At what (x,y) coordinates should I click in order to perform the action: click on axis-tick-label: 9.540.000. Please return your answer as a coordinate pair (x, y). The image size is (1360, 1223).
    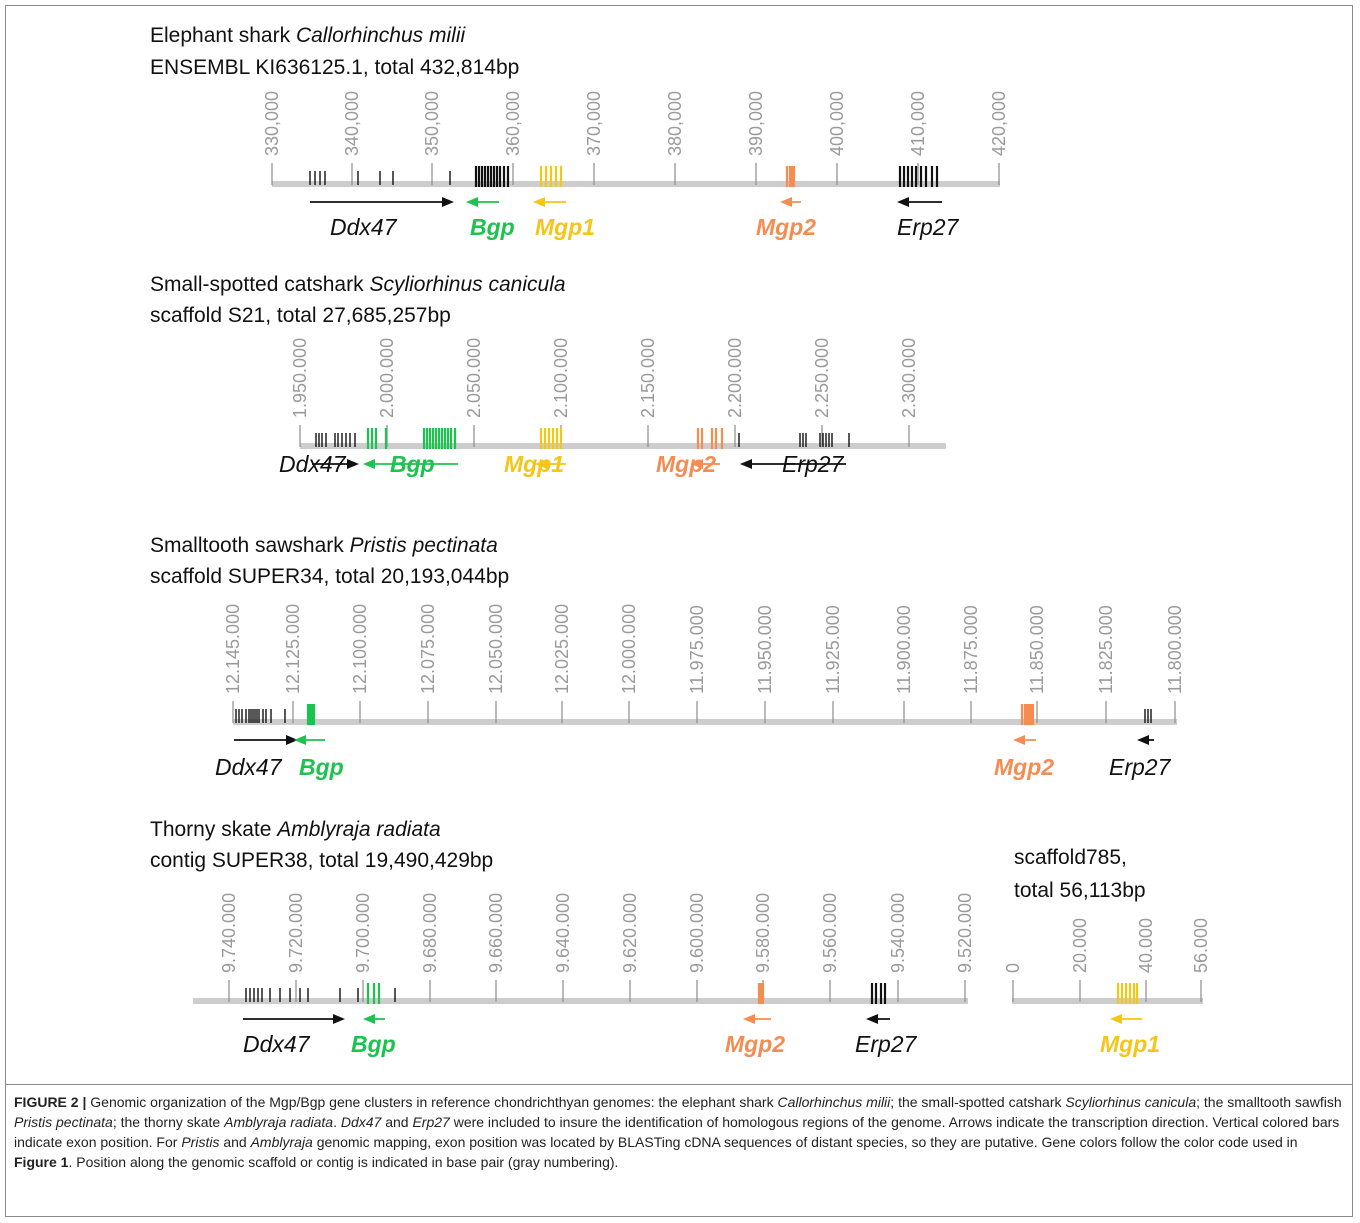
    Looking at the image, I should click on (898, 933).